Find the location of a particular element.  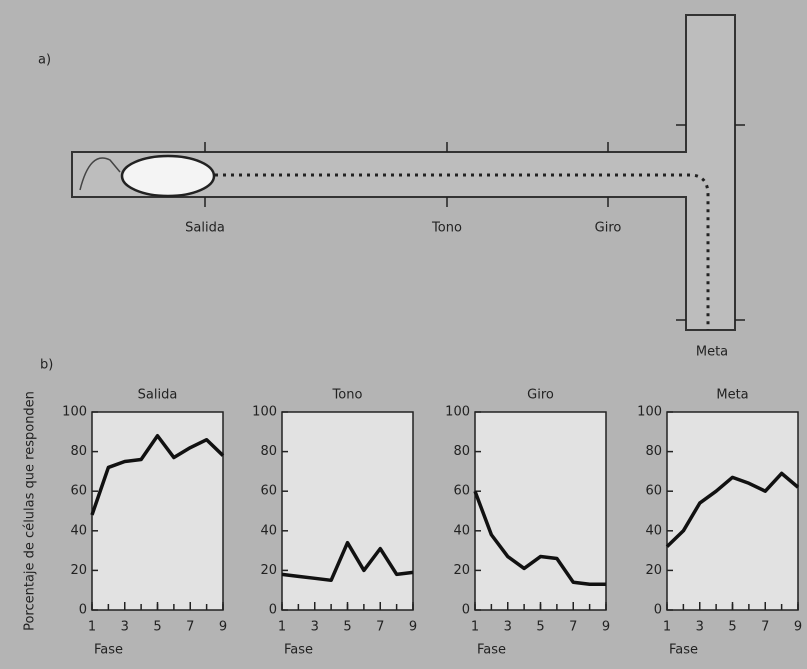

location-label: Giro is located at coordinates (608, 228).